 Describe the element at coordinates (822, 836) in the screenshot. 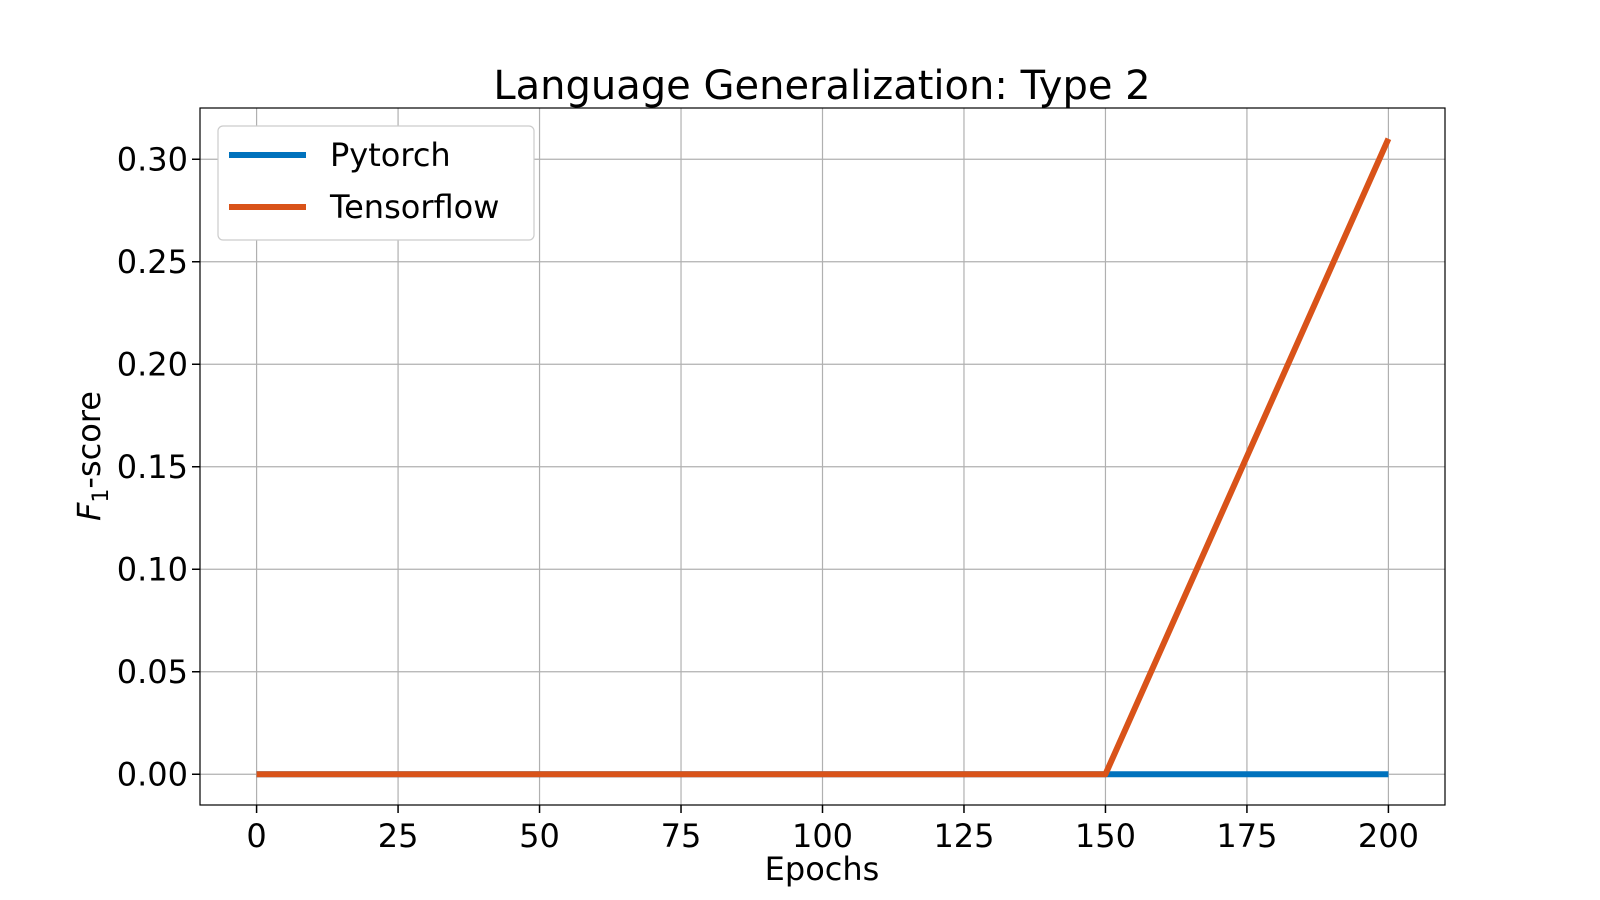

I see `x-tick-label: 100` at that location.